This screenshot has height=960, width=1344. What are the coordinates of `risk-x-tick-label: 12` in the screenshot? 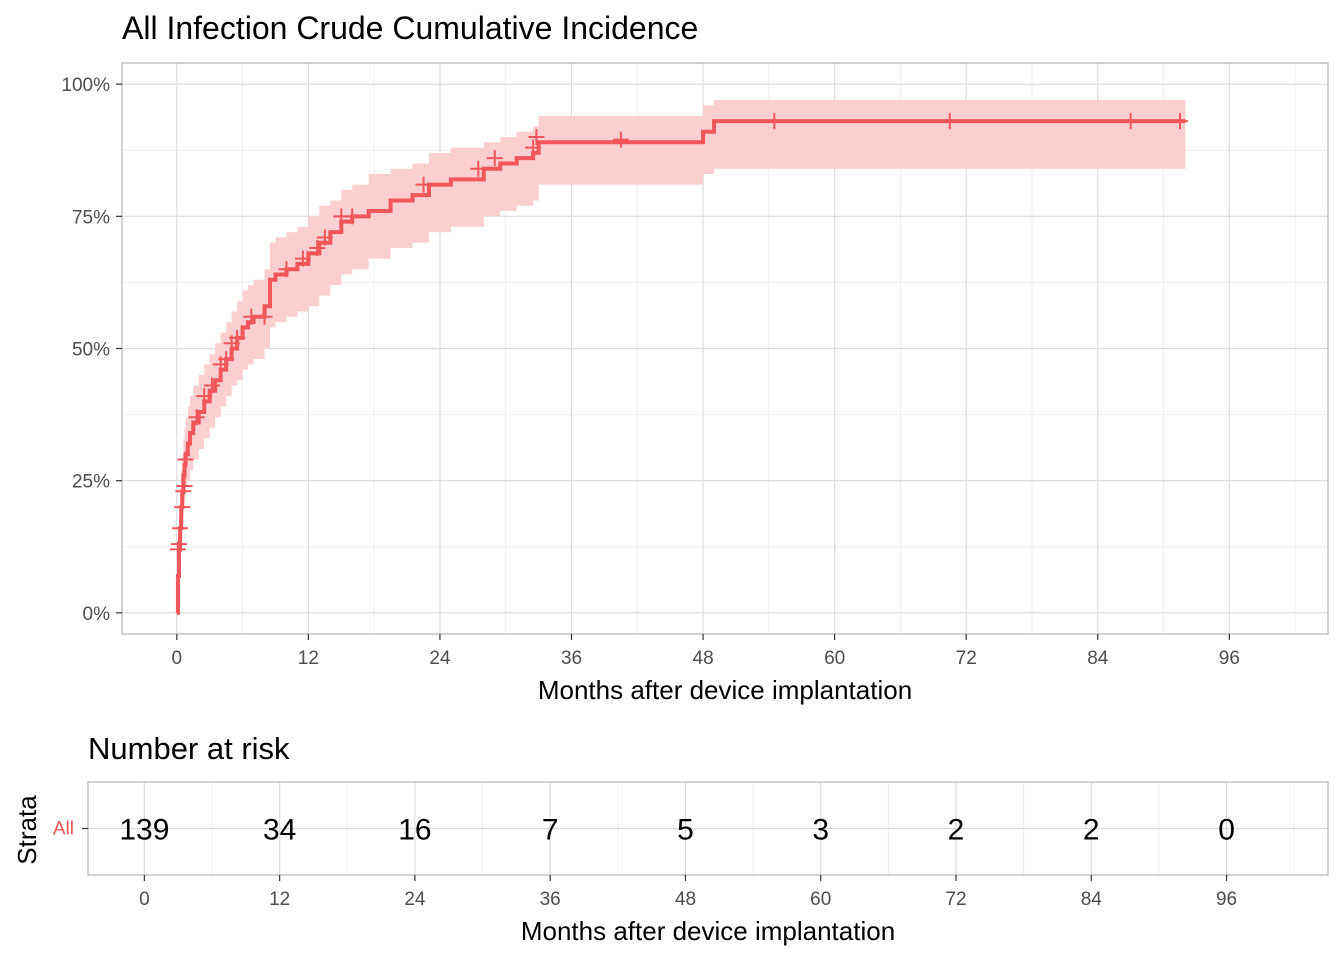 It's located at (279, 899).